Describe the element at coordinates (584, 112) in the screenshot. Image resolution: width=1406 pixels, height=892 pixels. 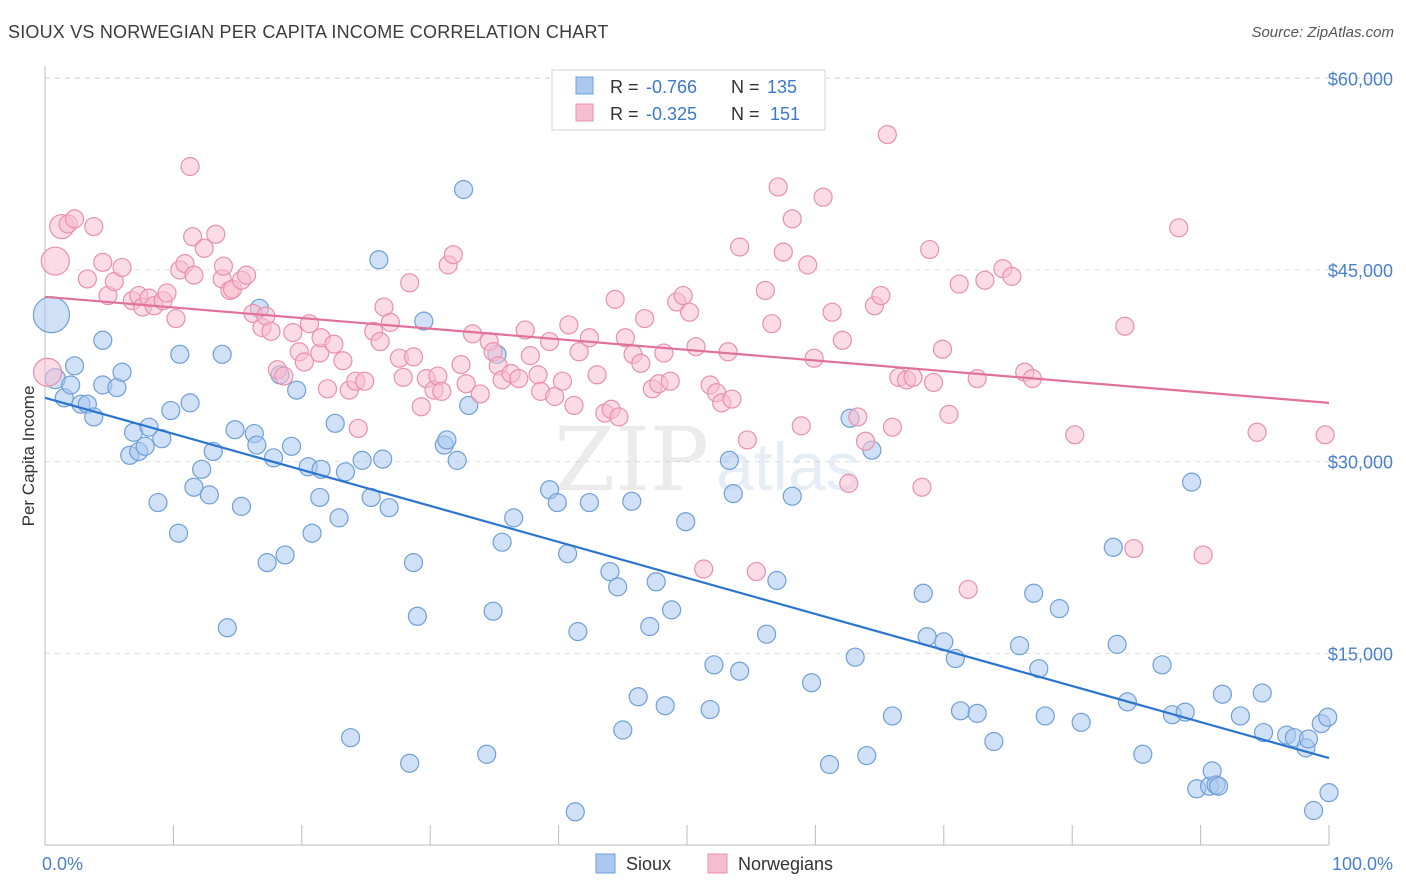
I see `legend-swatch-norwegians` at that location.